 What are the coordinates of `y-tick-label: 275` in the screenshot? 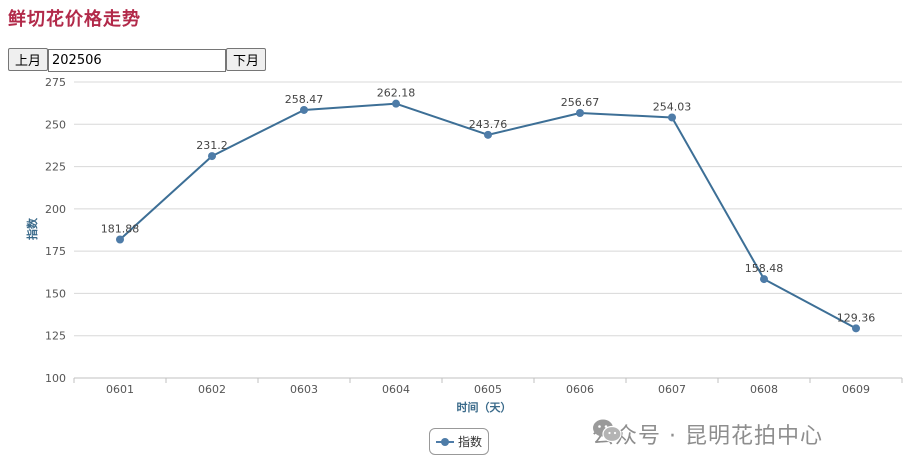 It's located at (55, 82).